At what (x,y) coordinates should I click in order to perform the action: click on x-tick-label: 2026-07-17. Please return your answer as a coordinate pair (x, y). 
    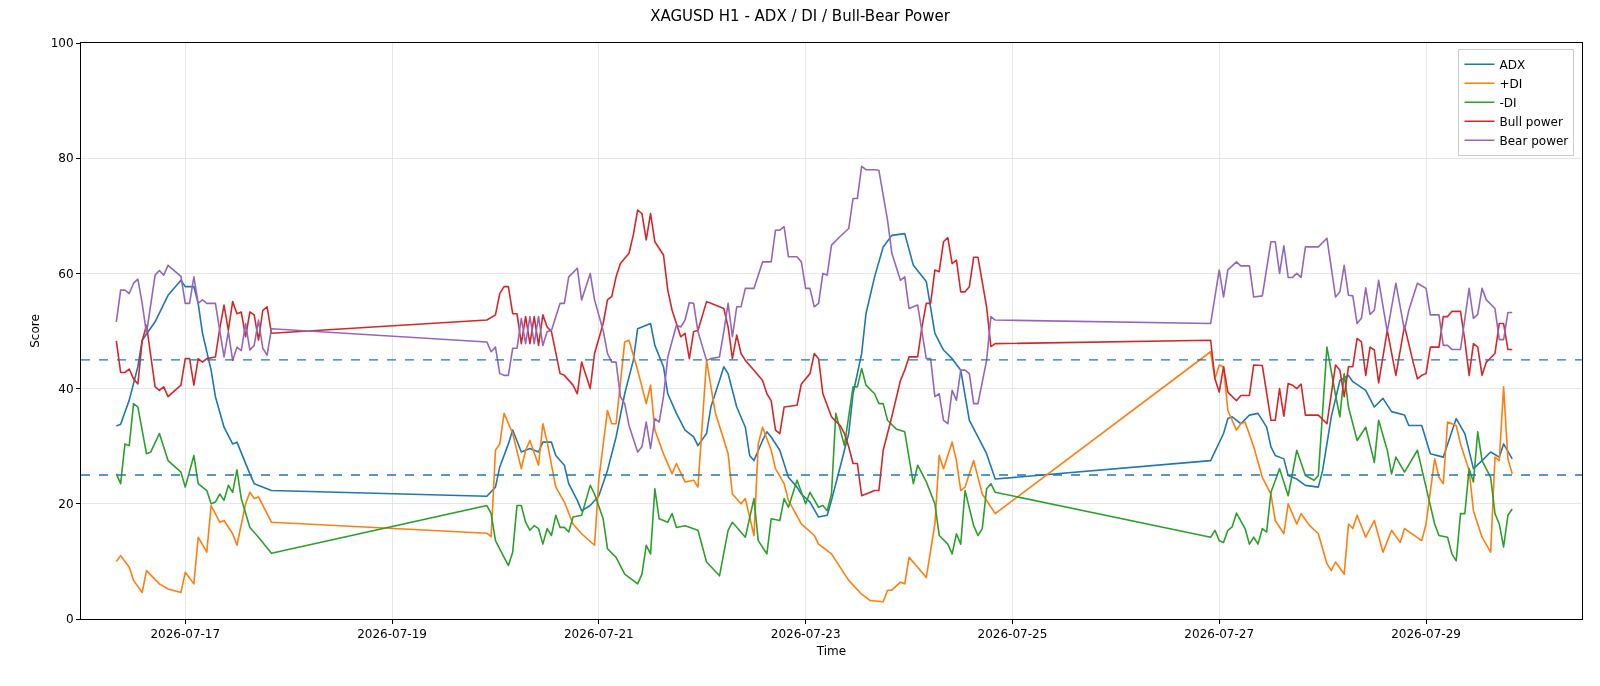
    Looking at the image, I should click on (185, 634).